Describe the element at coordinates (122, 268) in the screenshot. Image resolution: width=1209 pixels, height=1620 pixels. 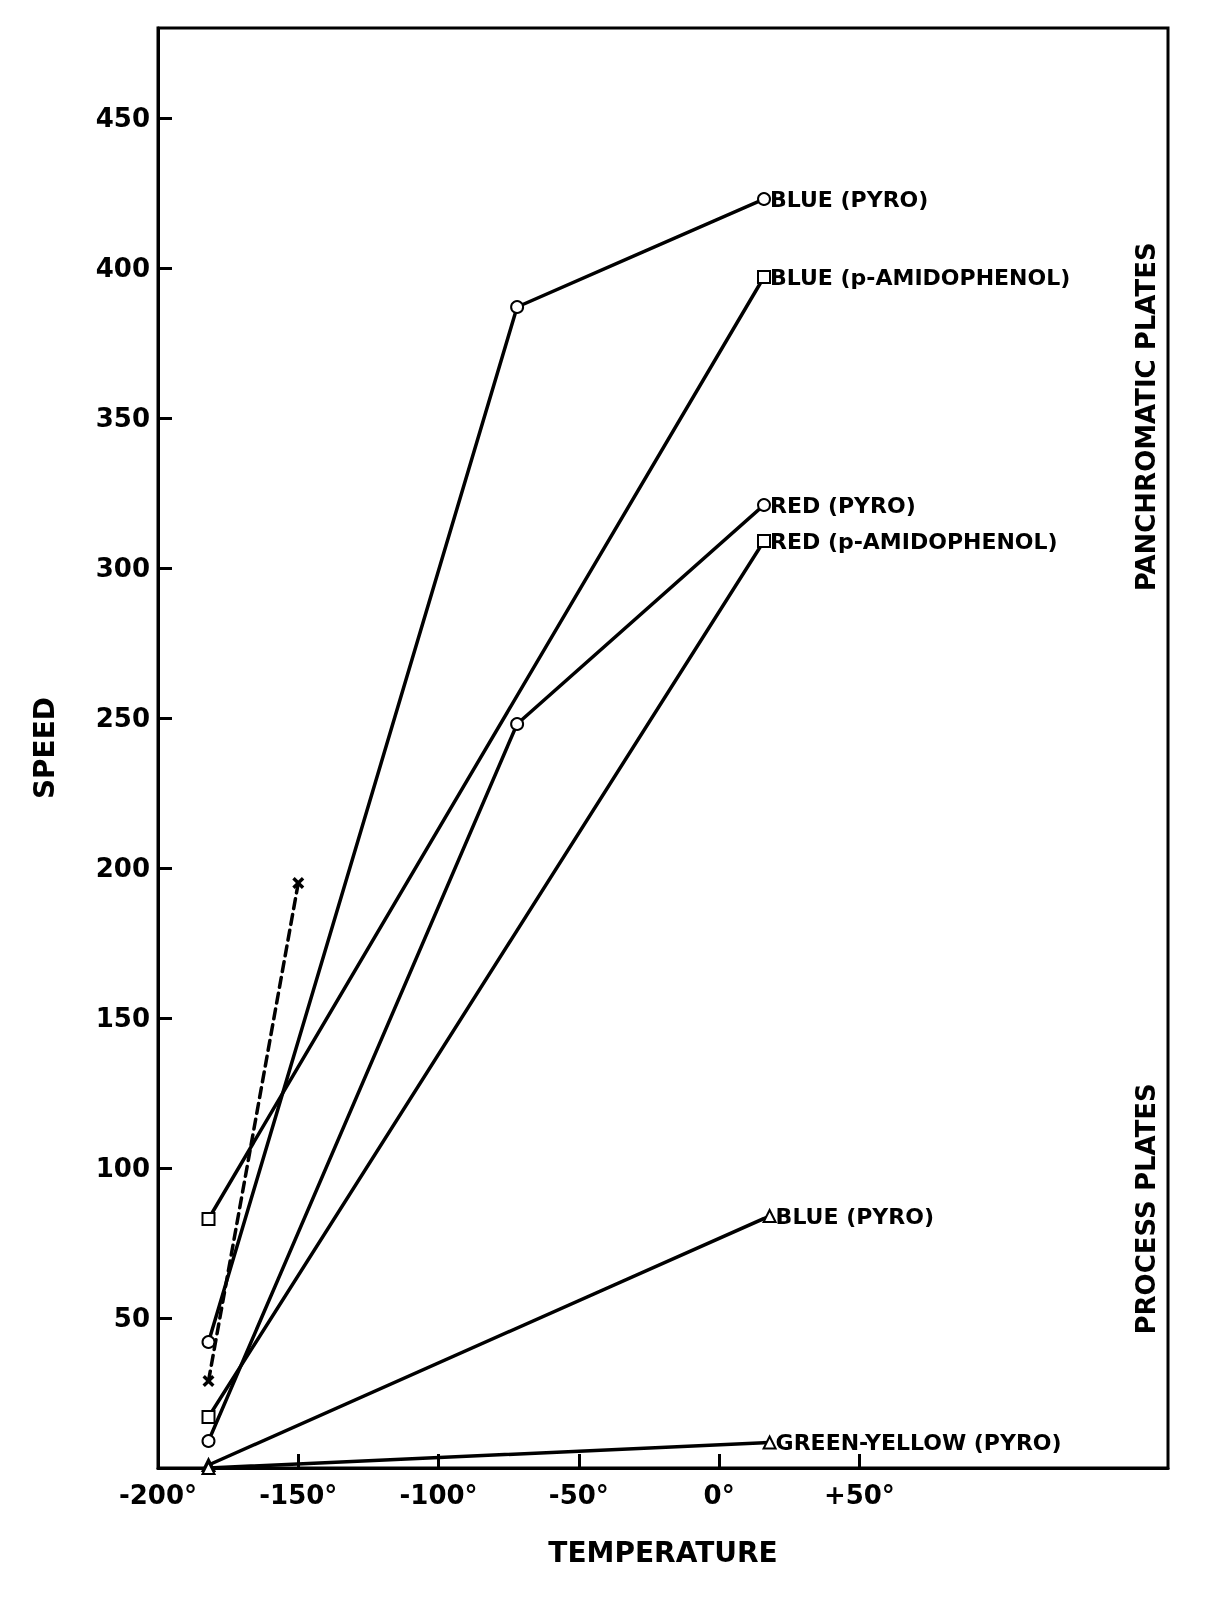
I see `y-tick-label: 400` at that location.